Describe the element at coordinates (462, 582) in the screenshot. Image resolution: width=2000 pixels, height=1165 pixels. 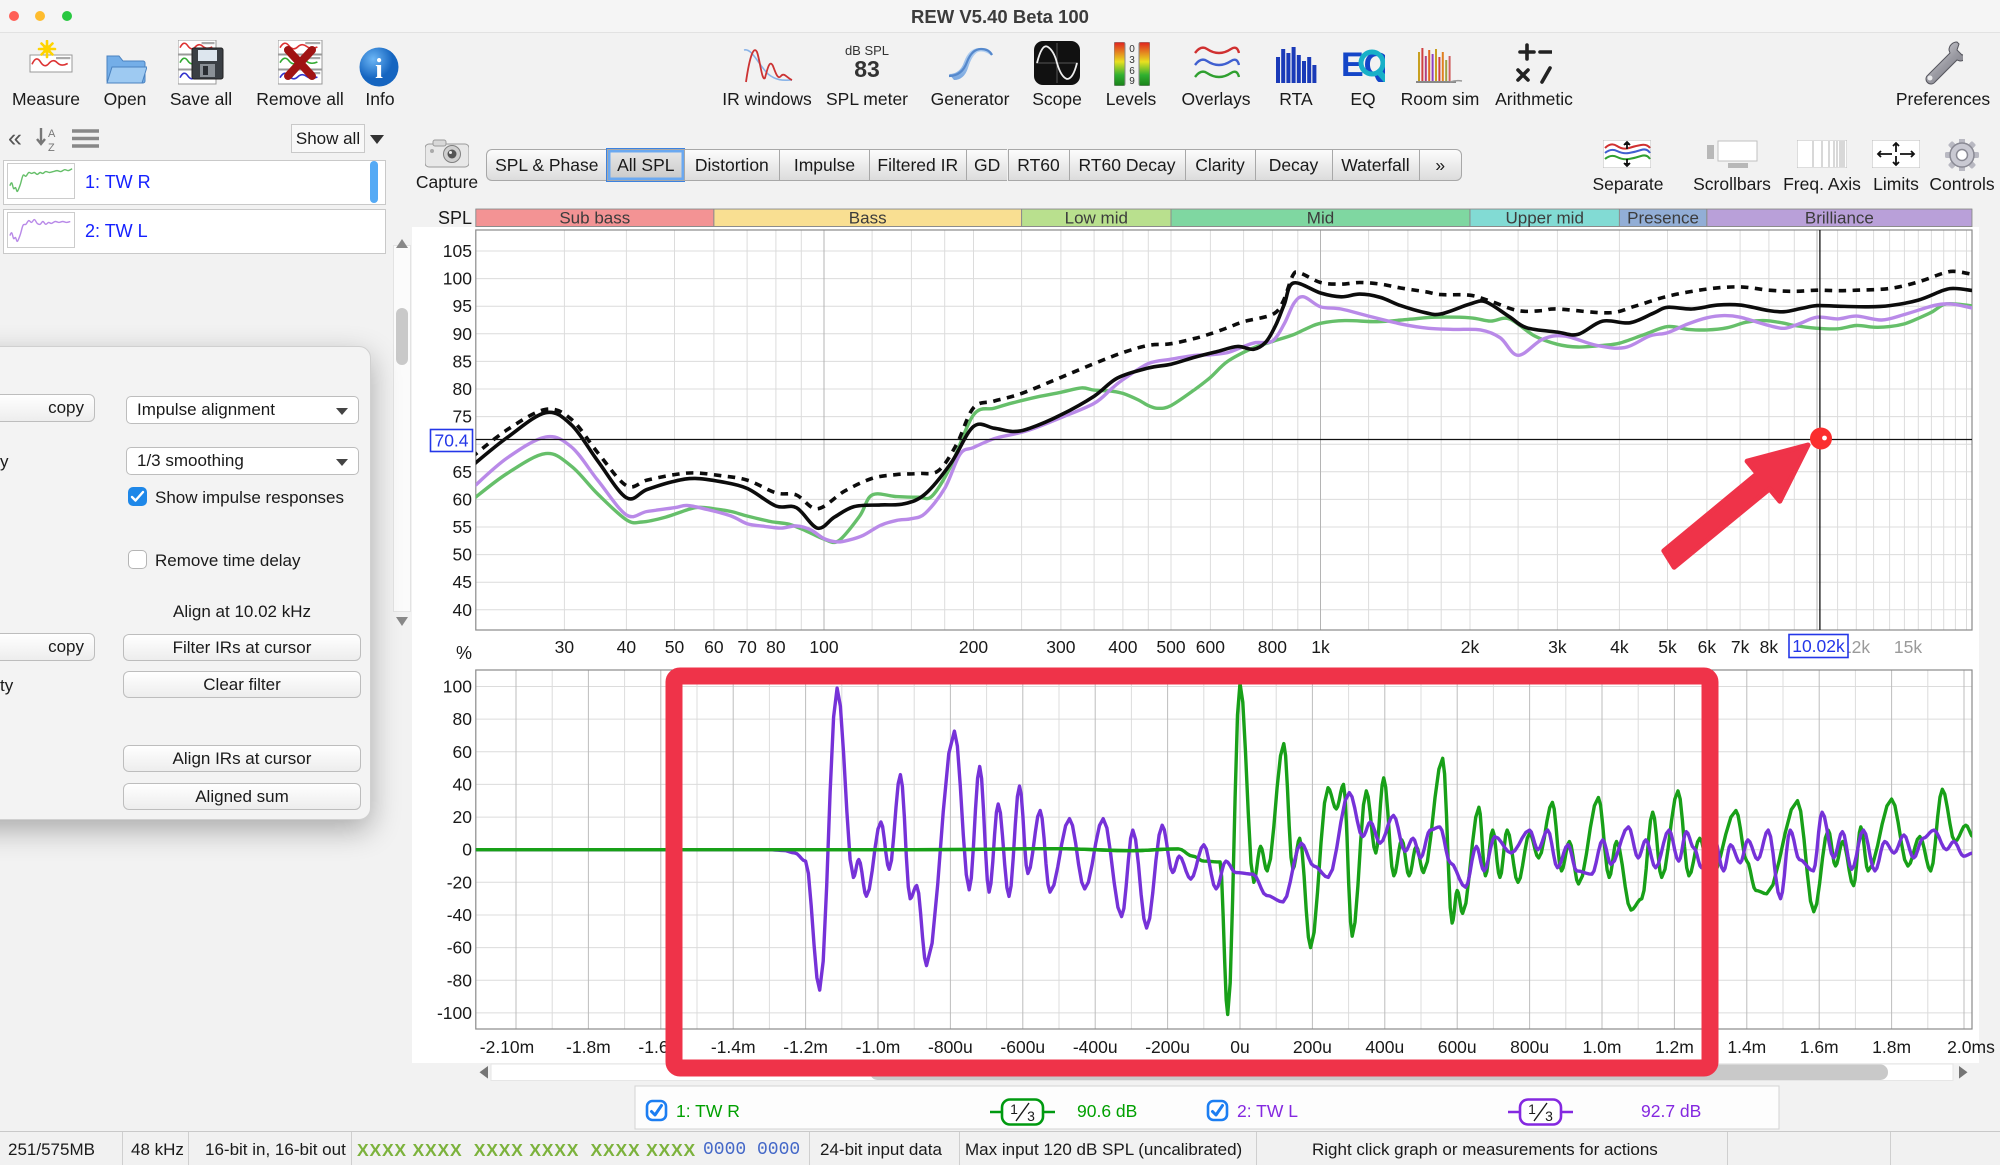
I see `svg-text: 45` at that location.